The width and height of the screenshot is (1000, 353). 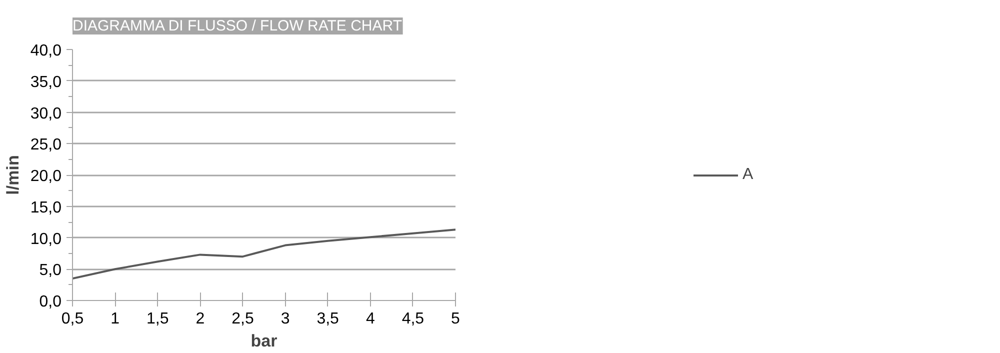 I want to click on x-tick-label: 1,5, so click(x=157, y=319).